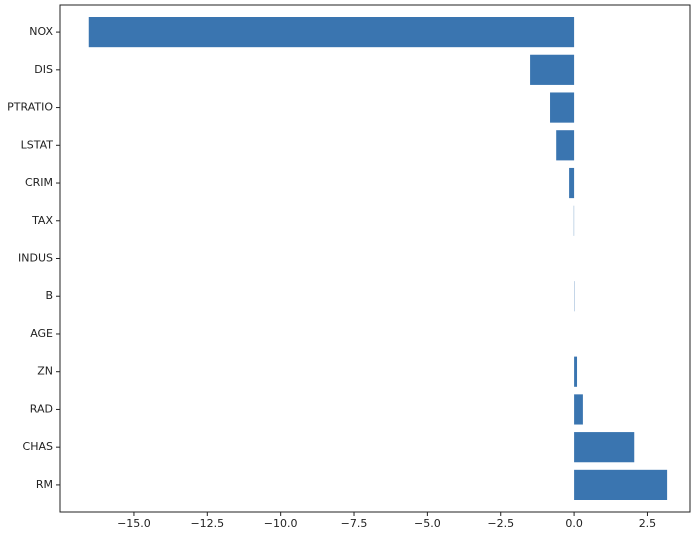  I want to click on y-tick-label: B, so click(49, 295).